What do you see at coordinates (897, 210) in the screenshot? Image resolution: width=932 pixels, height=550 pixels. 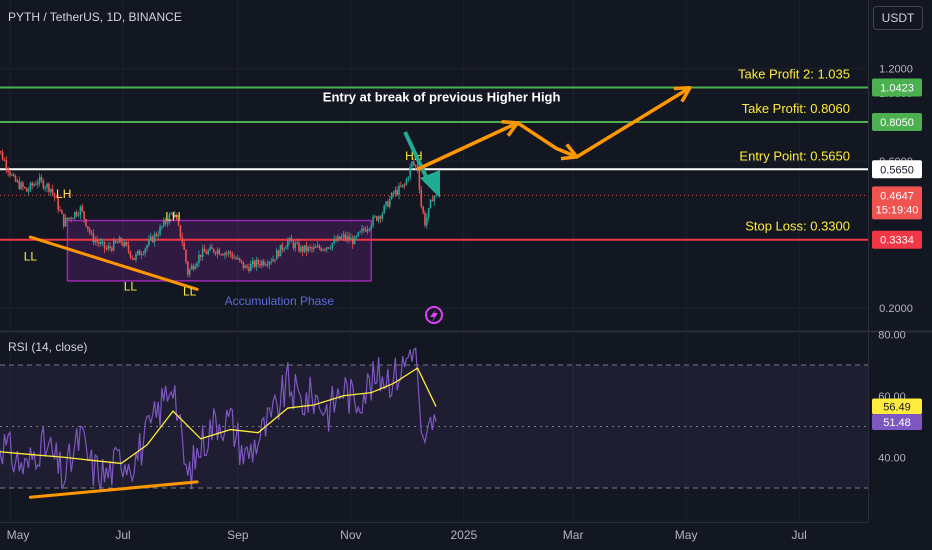 I see `countdown-text: 15:19:40` at bounding box center [897, 210].